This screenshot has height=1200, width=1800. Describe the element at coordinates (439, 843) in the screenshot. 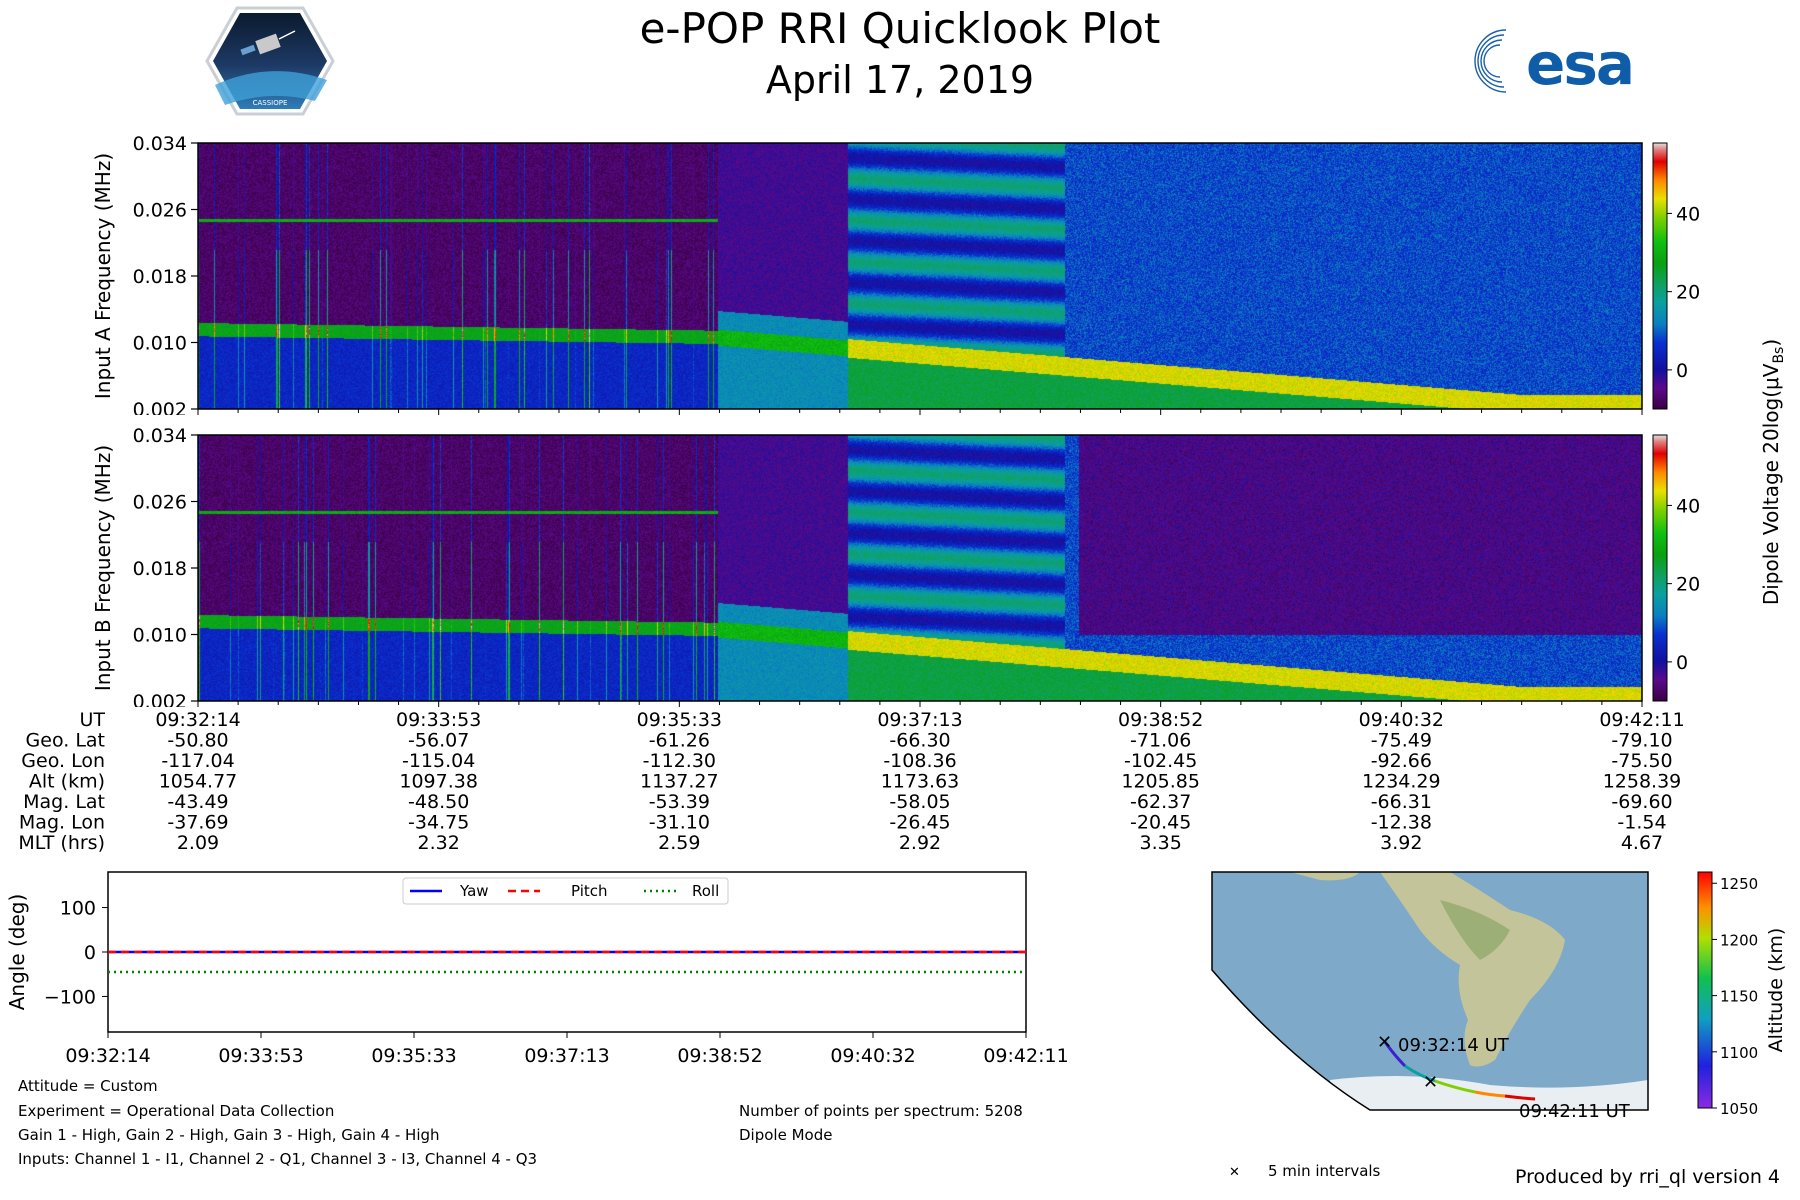

I see `ephemeris-cell: 2.32` at that location.